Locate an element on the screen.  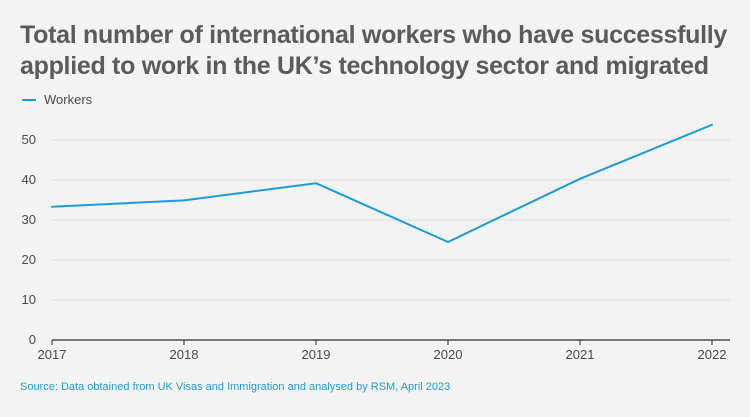
x-tick-label: 2022 is located at coordinates (712, 354).